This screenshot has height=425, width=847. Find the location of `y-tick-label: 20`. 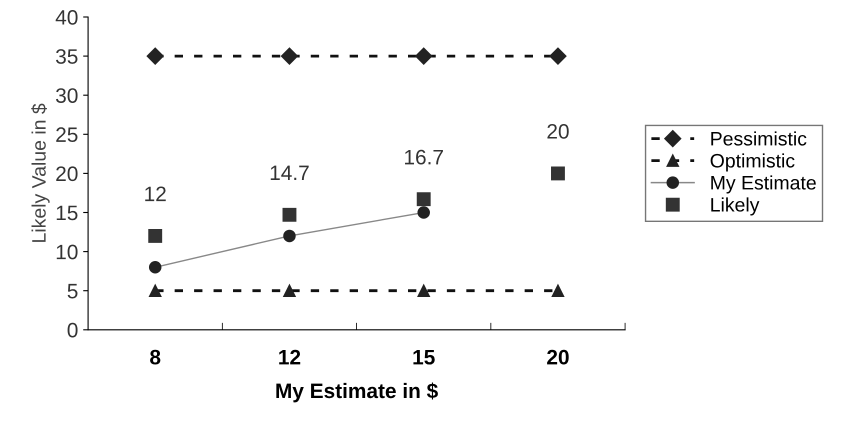

y-tick-label: 20 is located at coordinates (67, 174).